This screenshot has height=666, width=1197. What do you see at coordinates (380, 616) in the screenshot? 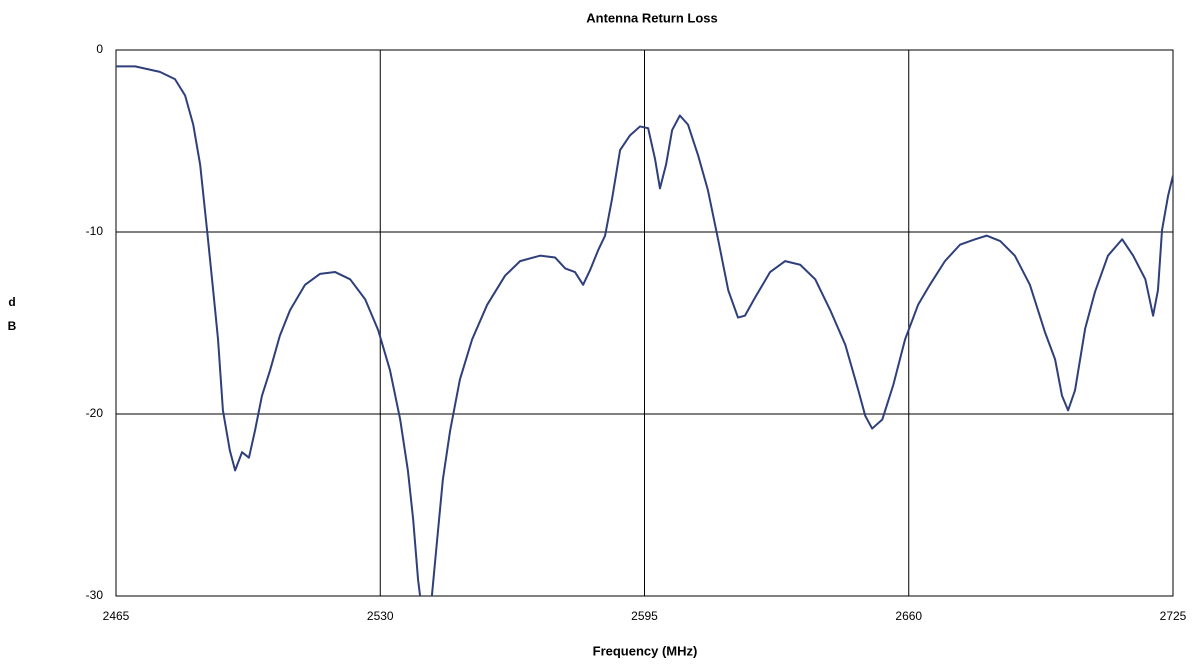
I see `x-tick-label: 2530` at bounding box center [380, 616].